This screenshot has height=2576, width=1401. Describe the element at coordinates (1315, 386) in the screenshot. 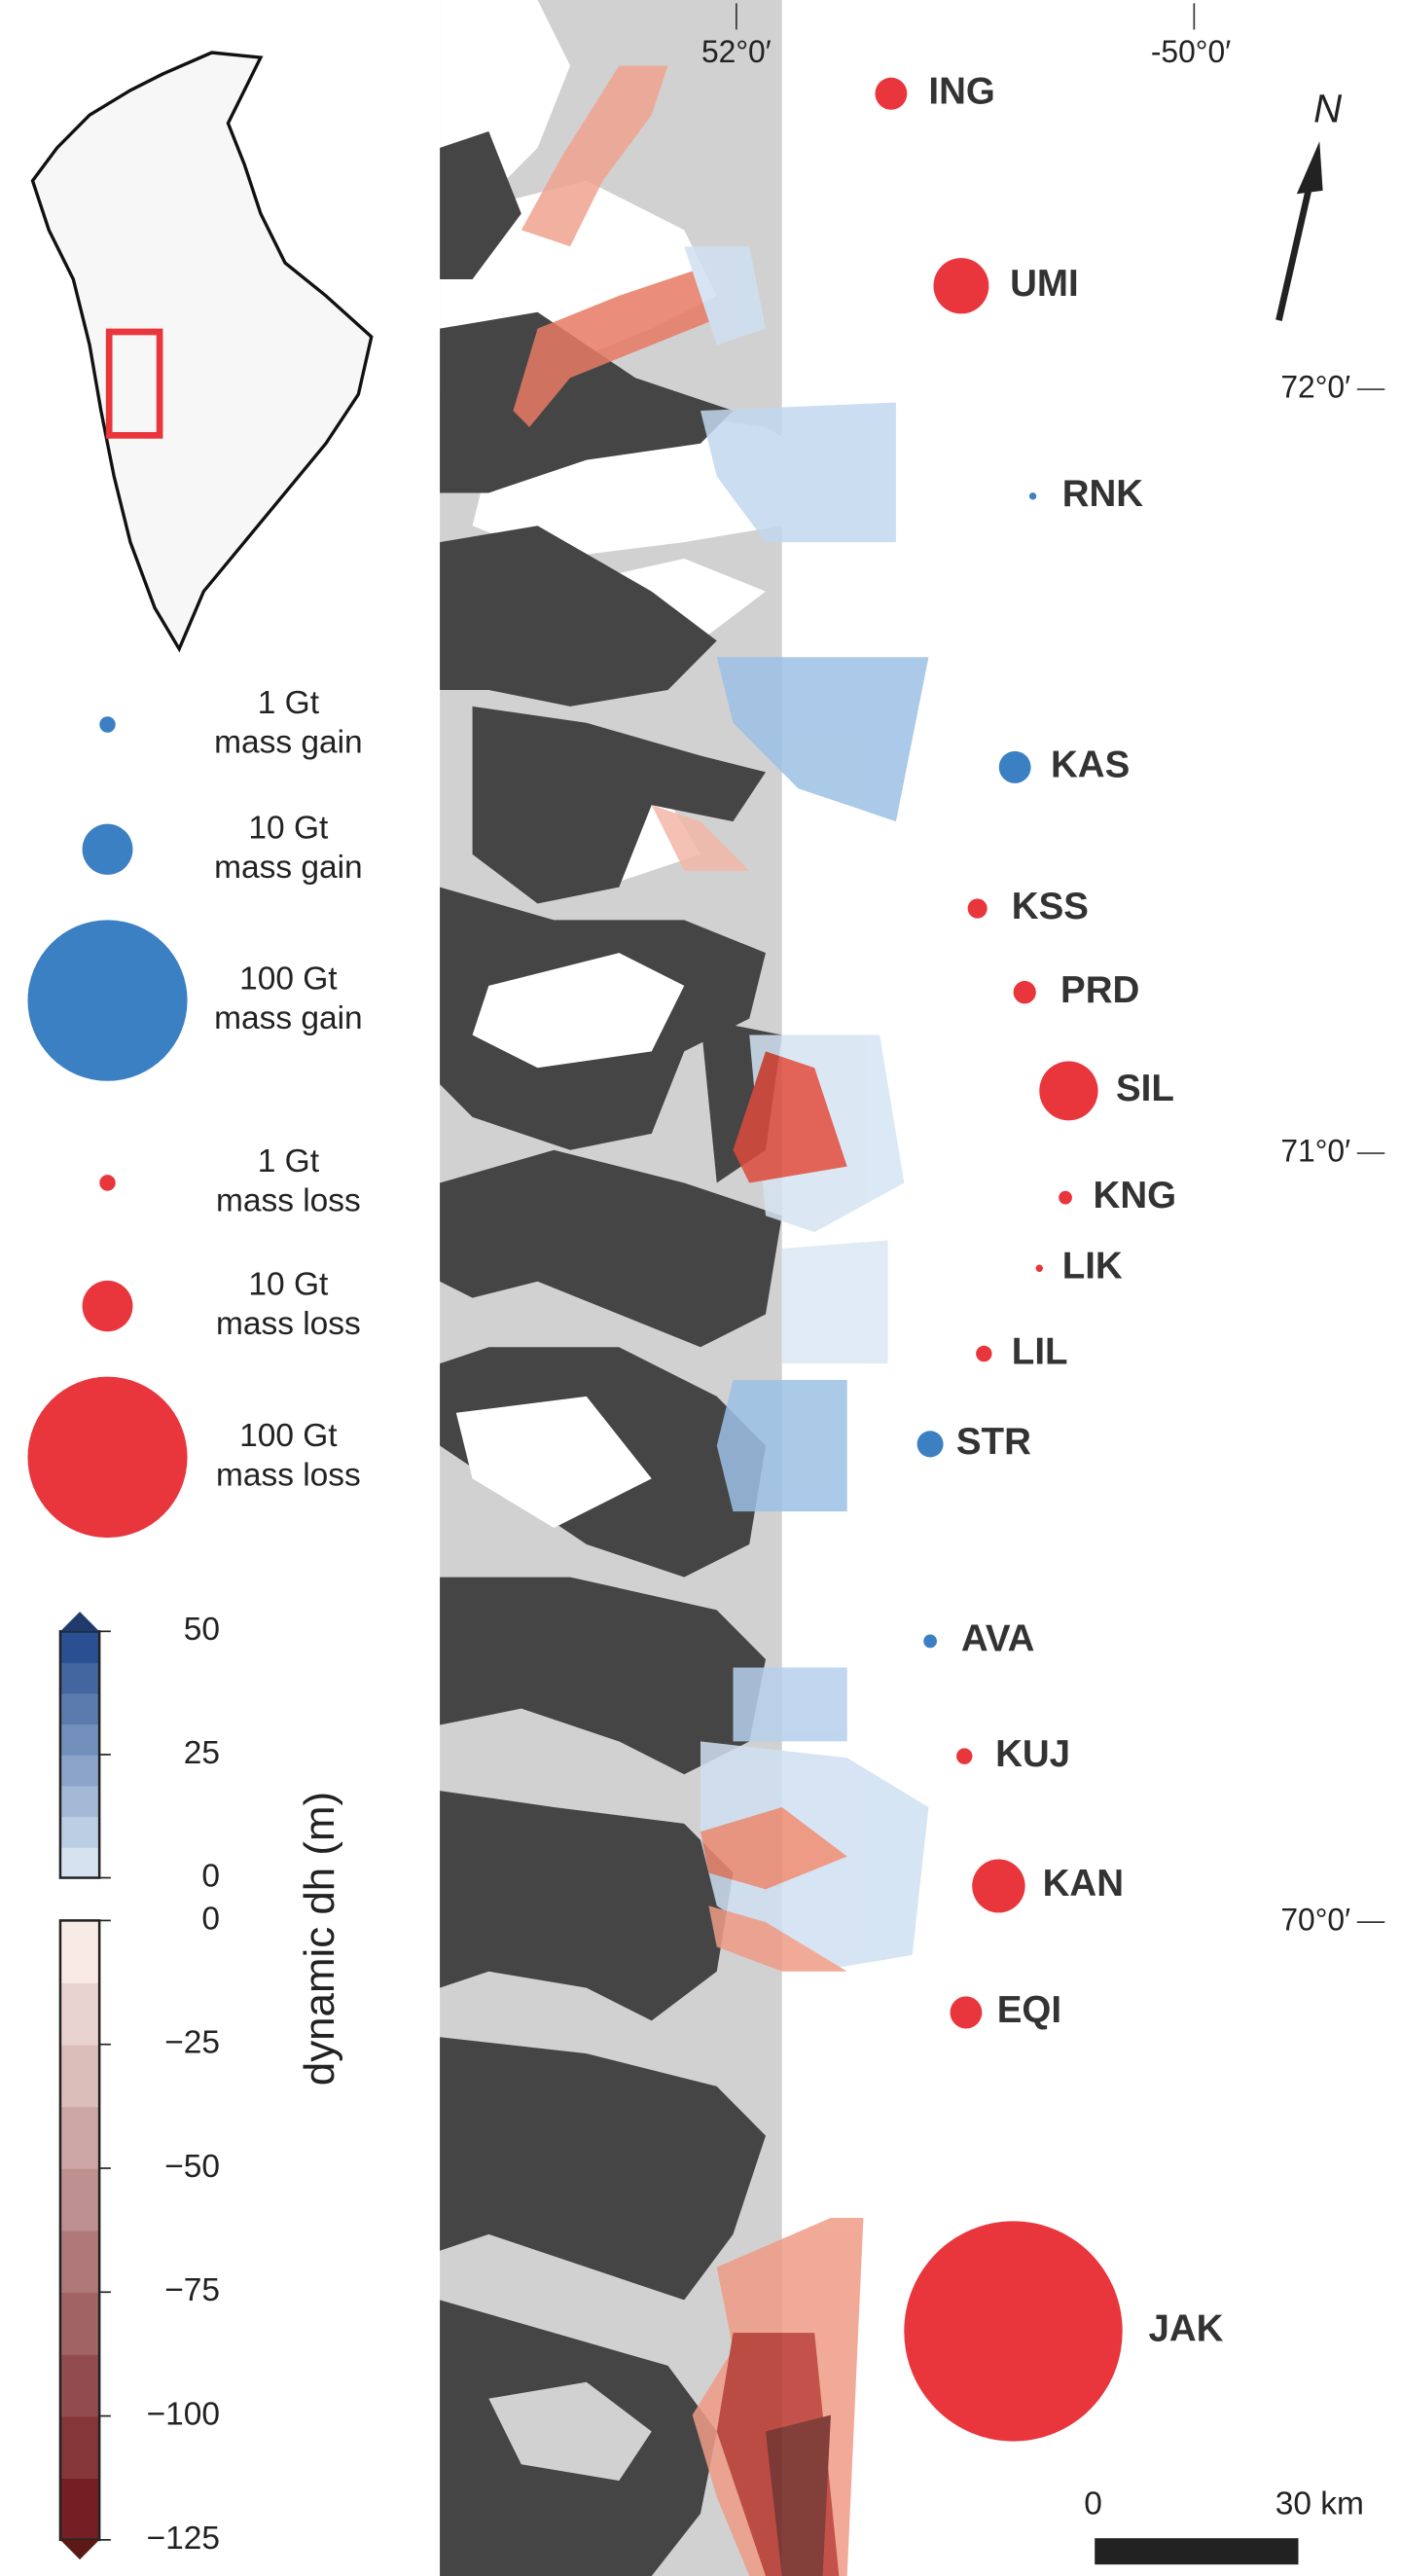

I see `latitude-label: 72°0′` at that location.